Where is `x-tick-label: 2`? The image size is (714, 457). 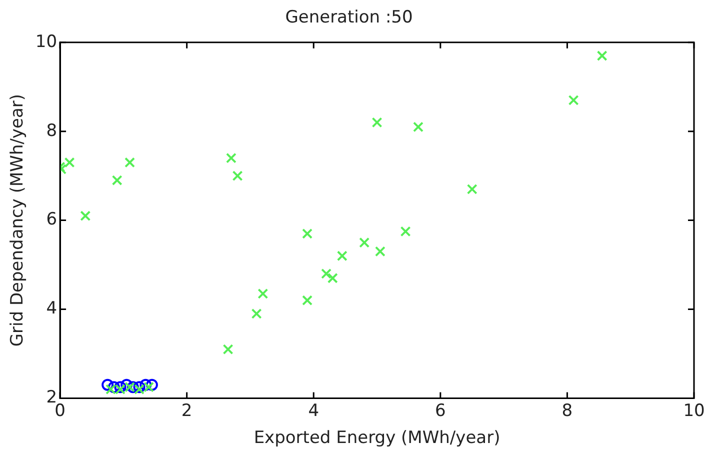 x-tick-label: 2 is located at coordinates (186, 410).